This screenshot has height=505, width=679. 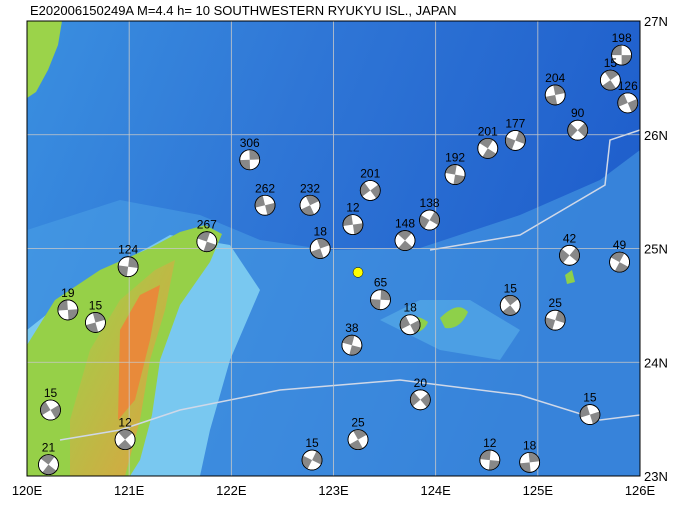 What do you see at coordinates (358, 423) in the screenshot?
I see `depth-label: 25` at bounding box center [358, 423].